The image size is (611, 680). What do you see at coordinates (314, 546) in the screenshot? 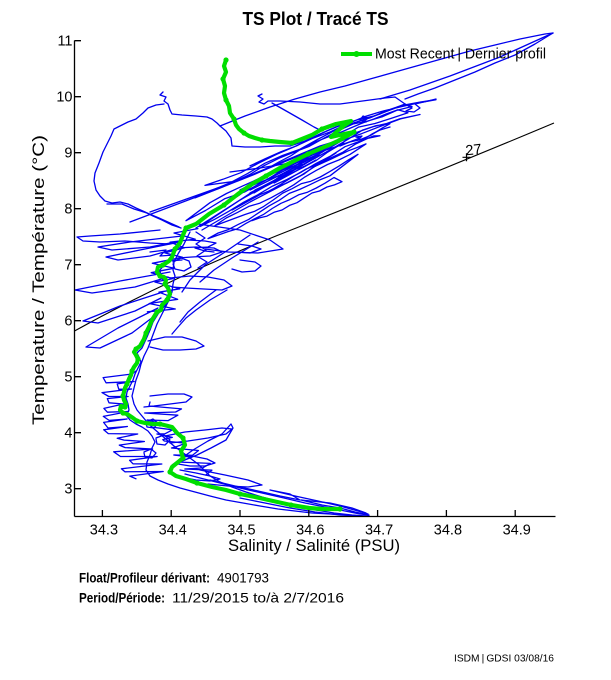
I see `svg-text: Salinity / Salinité (PSU)` at bounding box center [314, 546].